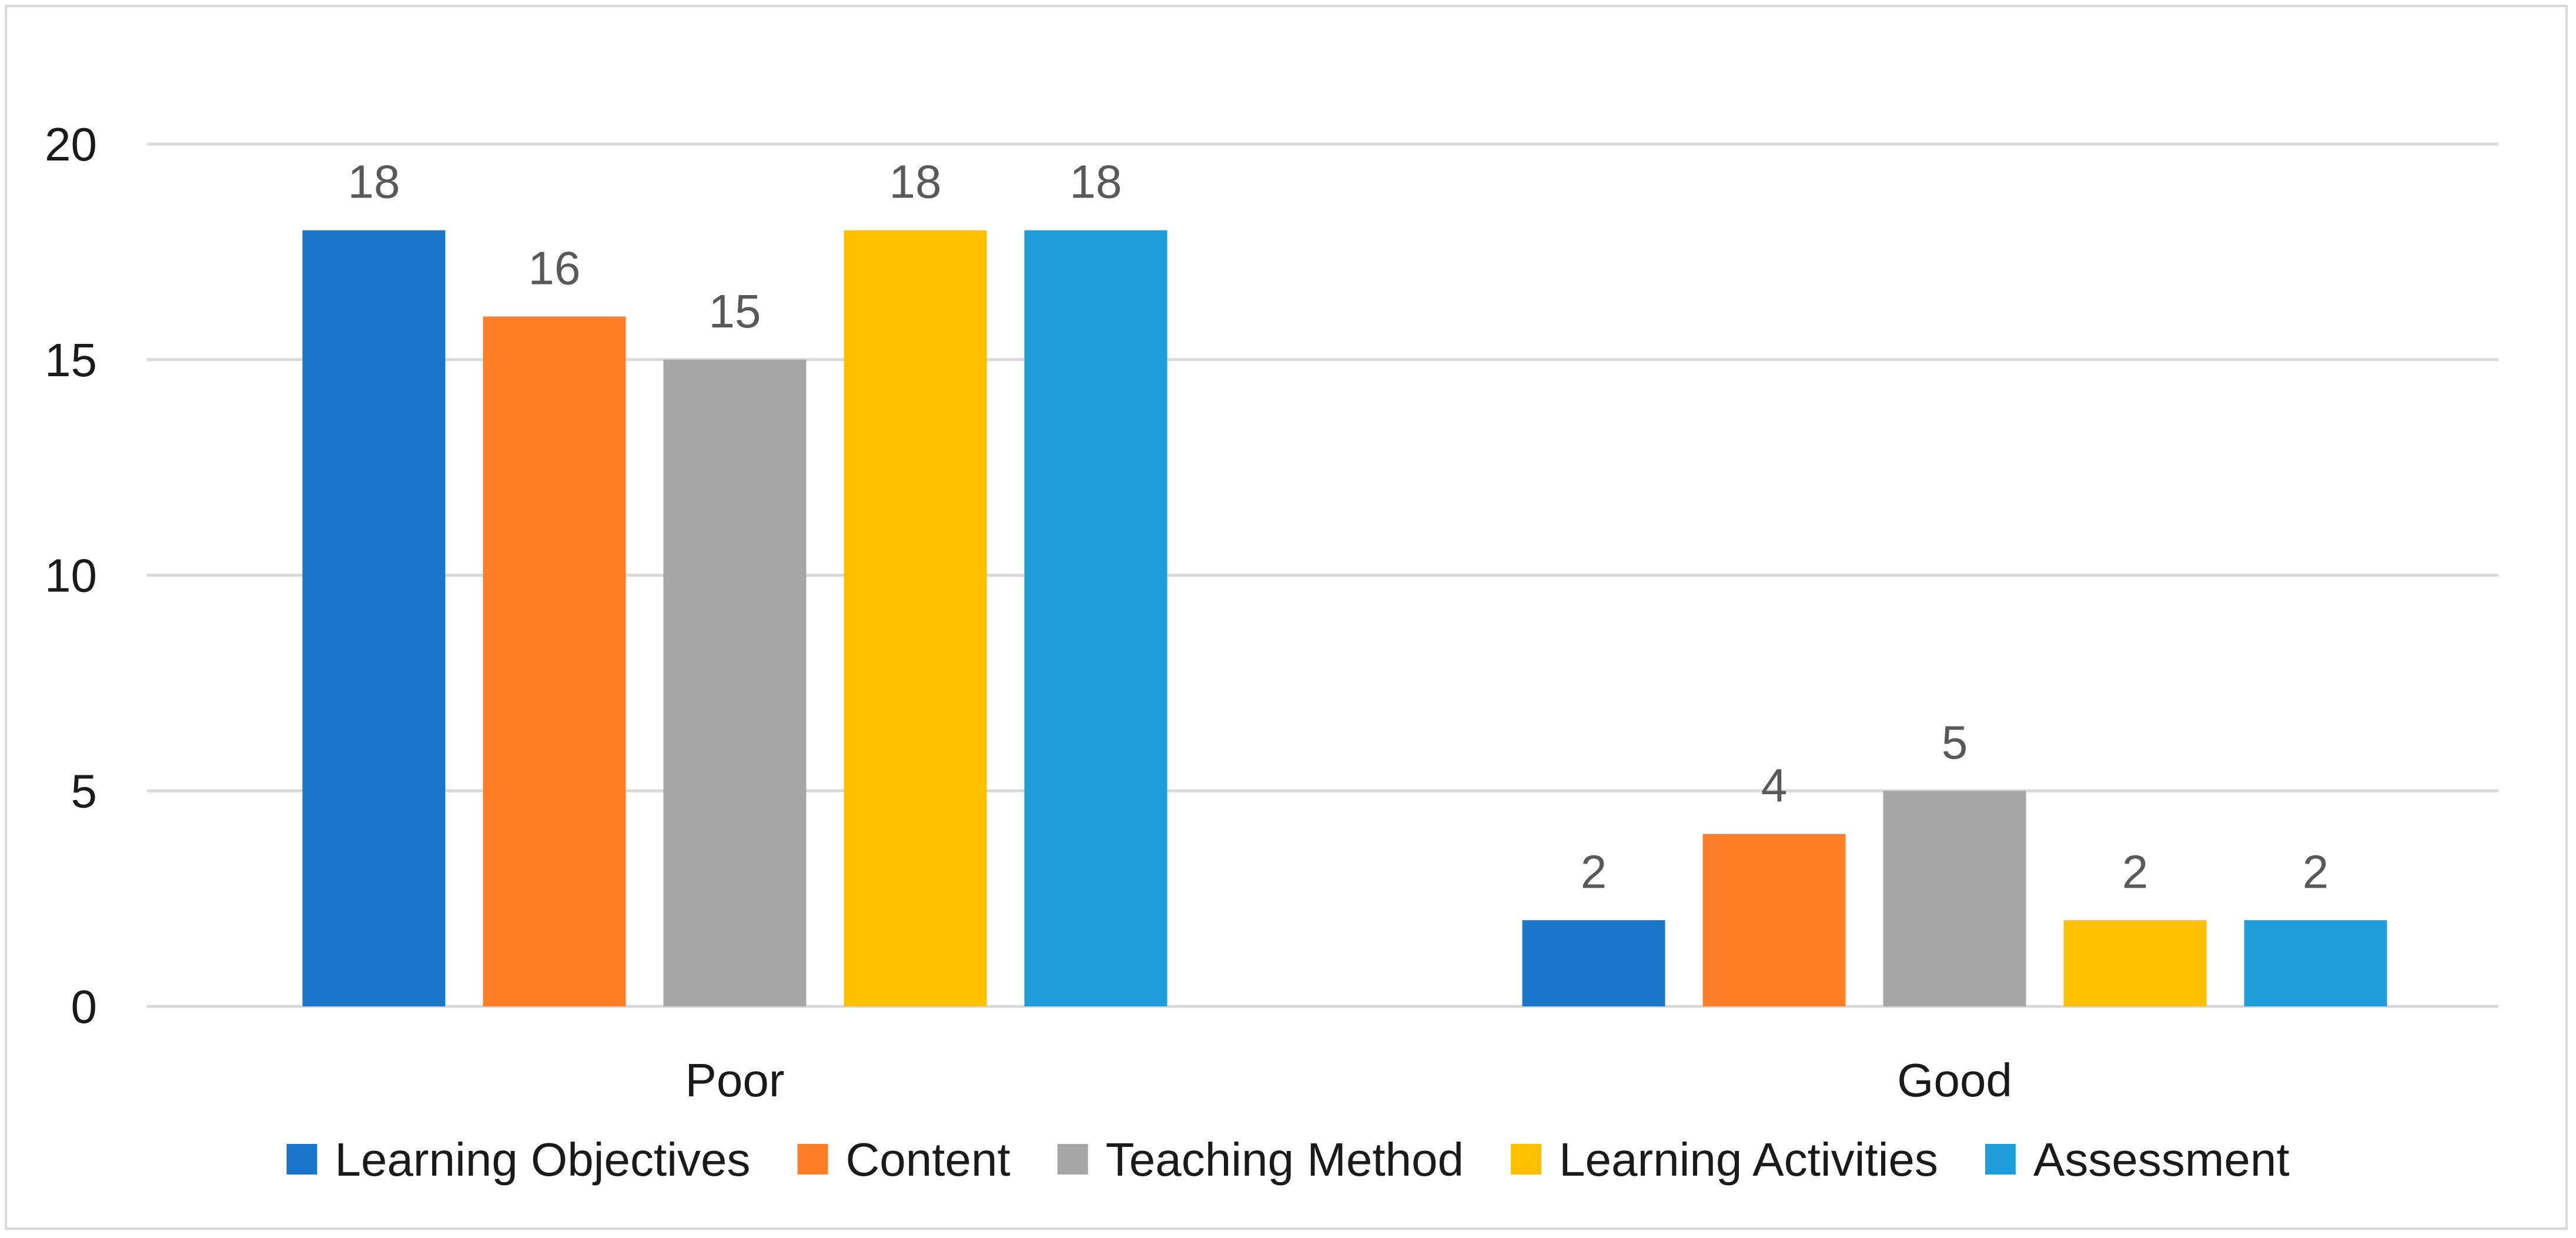  What do you see at coordinates (542, 1159) in the screenshot?
I see `legend-label: Learning Objectives` at bounding box center [542, 1159].